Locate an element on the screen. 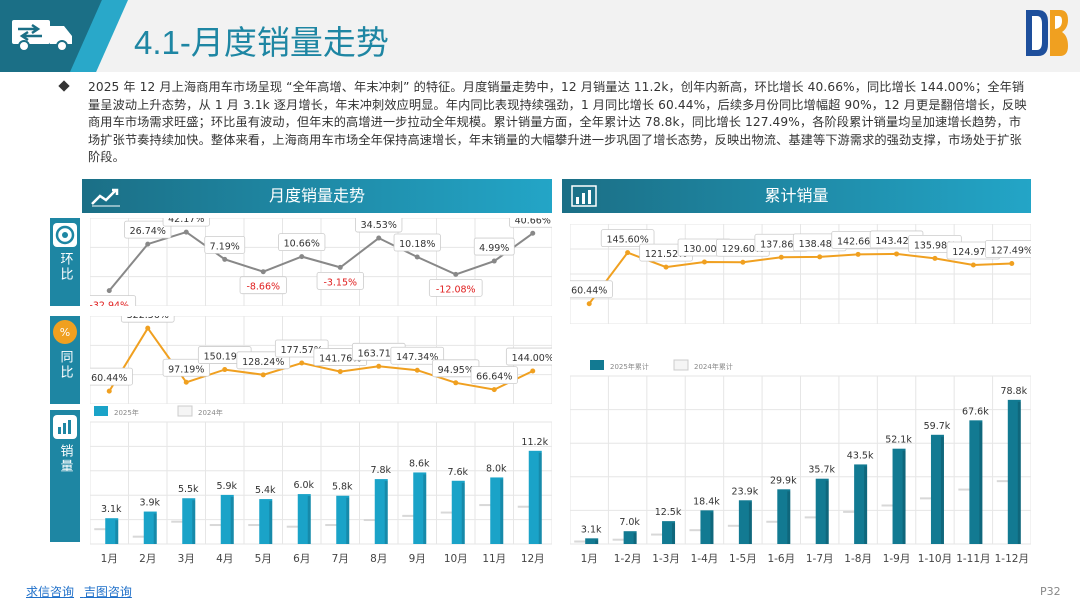 Image resolution: width=1080 pixels, height=607 pixels. left-panel-title: 月度销量走势 is located at coordinates (316, 195).